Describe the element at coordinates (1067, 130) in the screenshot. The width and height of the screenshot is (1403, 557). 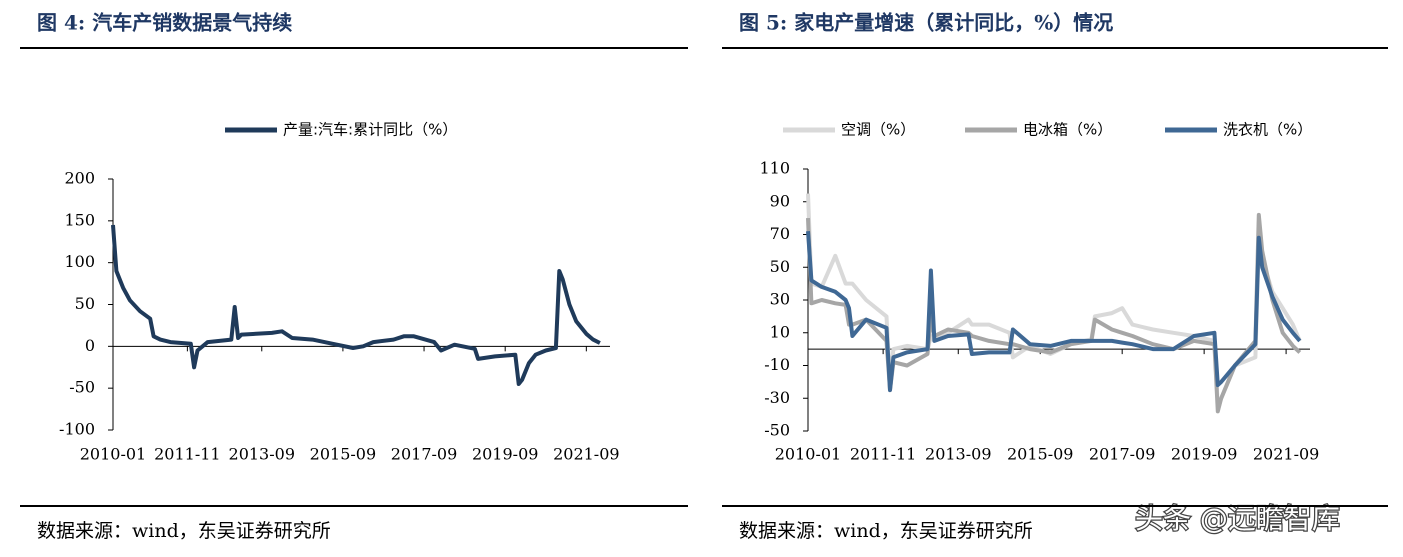
I see `legend-label: 电冰箱（%）` at that location.